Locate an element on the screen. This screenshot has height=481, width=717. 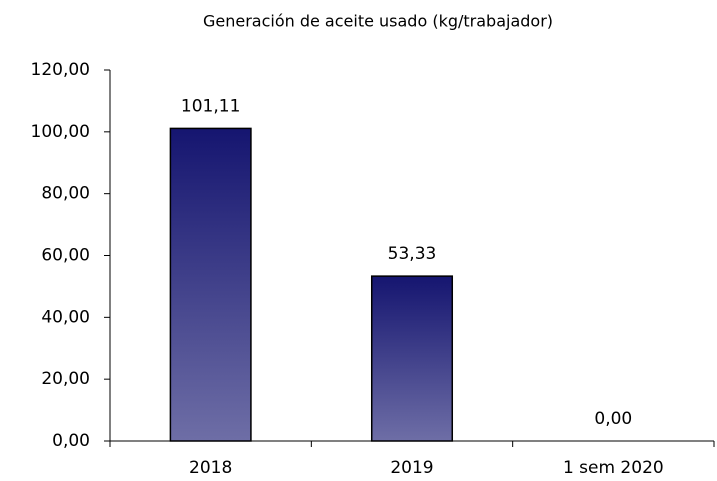
value-label: 101,11 is located at coordinates (210, 106).